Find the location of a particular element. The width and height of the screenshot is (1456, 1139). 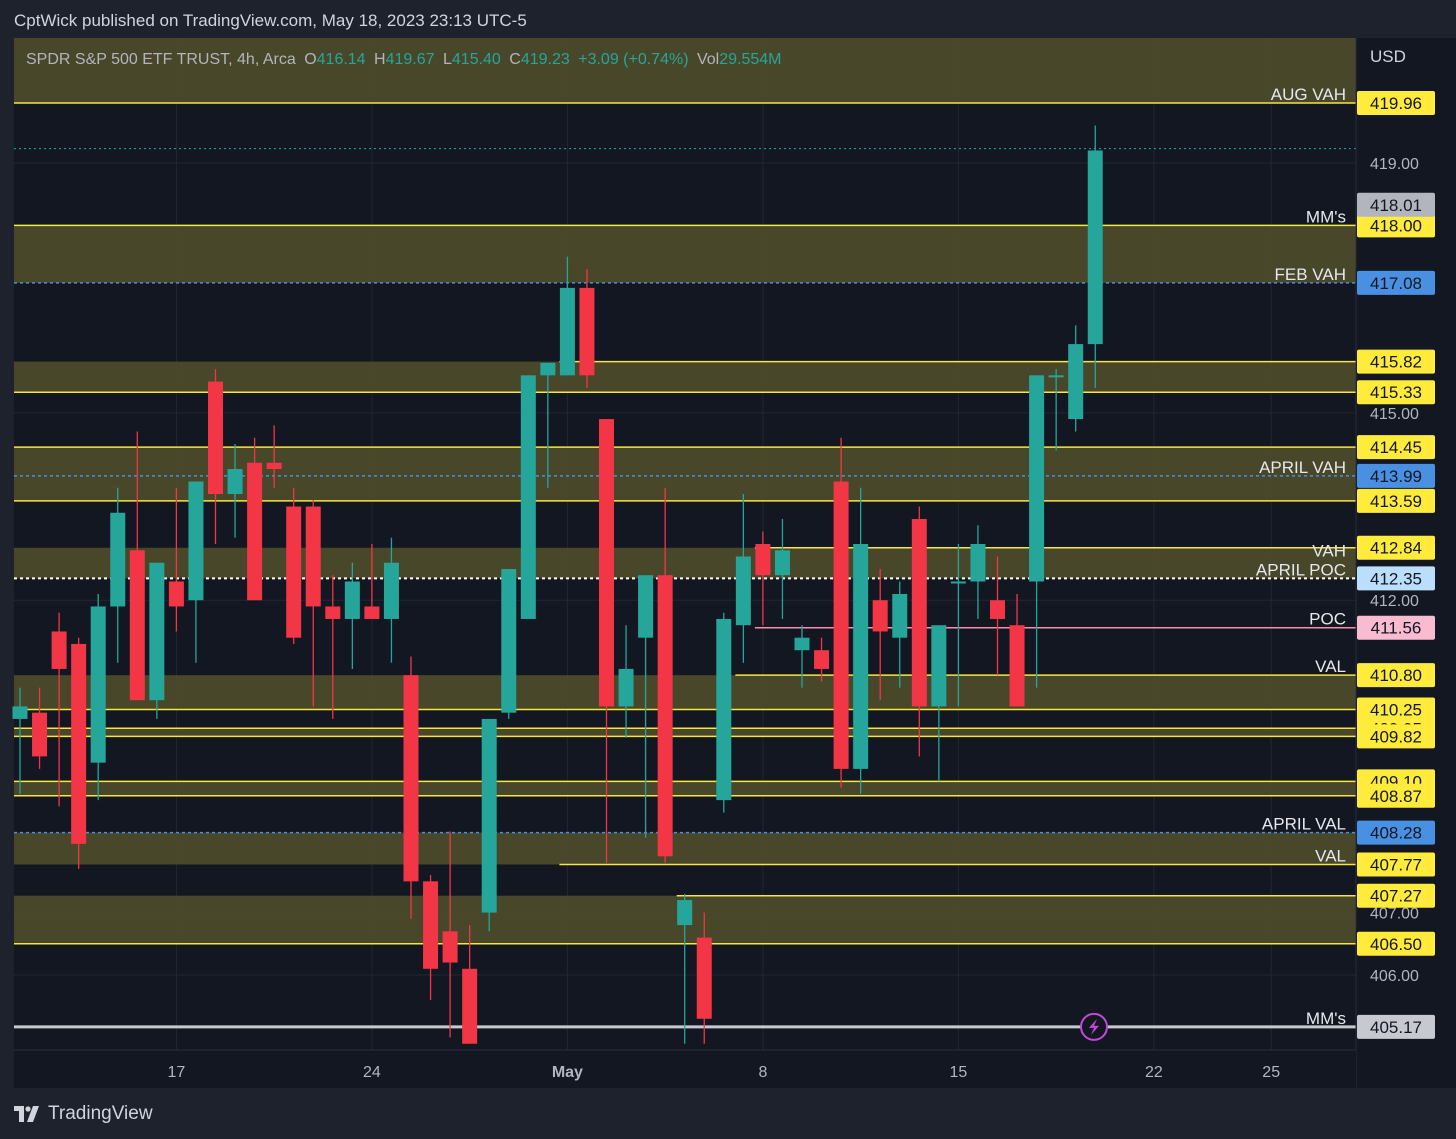

y-tick-label: 419.00 is located at coordinates (1394, 164).